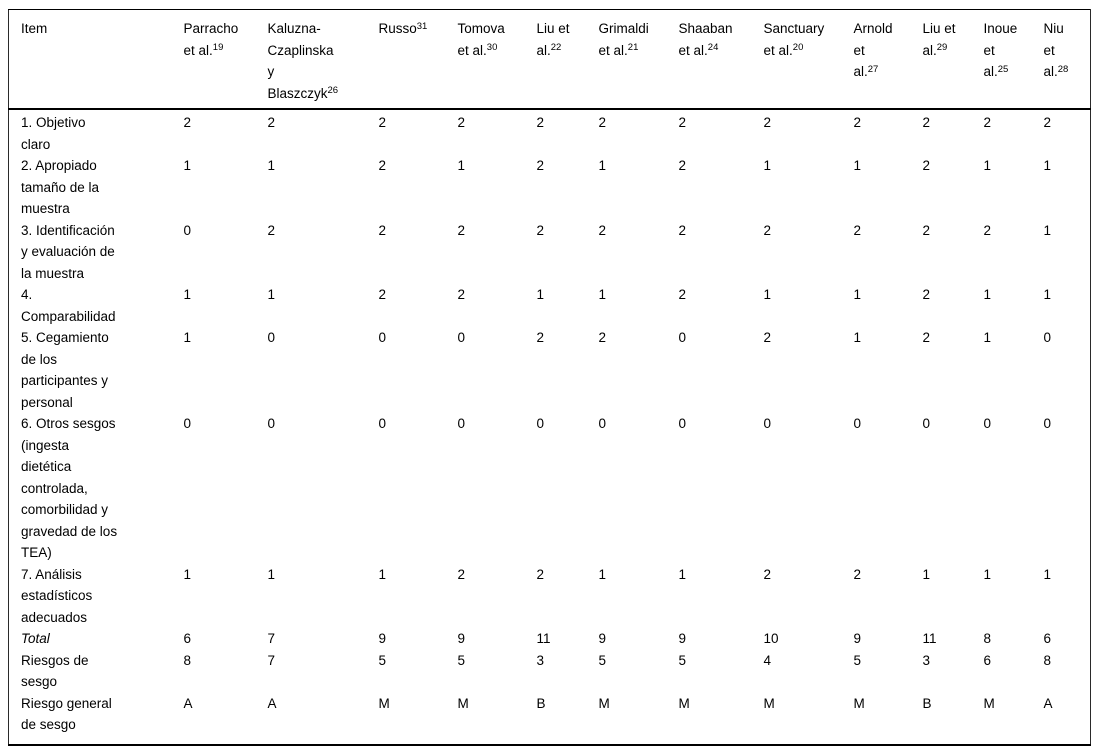 This screenshot has height=754, width=1100. I want to click on column-header-liu-et-al-22: Liu et al.22, so click(567, 59).